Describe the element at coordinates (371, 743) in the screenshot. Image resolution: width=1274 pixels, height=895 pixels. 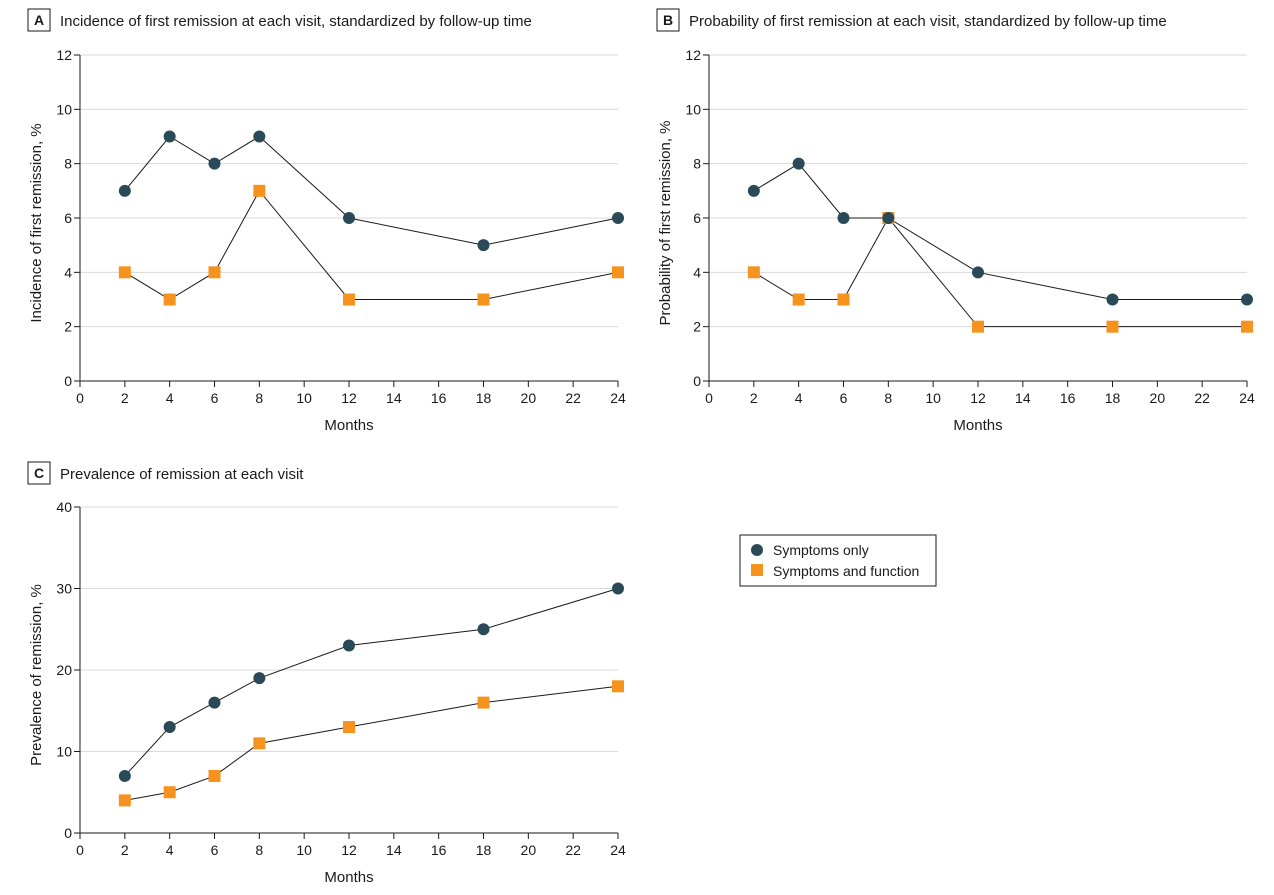
I see `series-line-symptoms-and-function` at that location.